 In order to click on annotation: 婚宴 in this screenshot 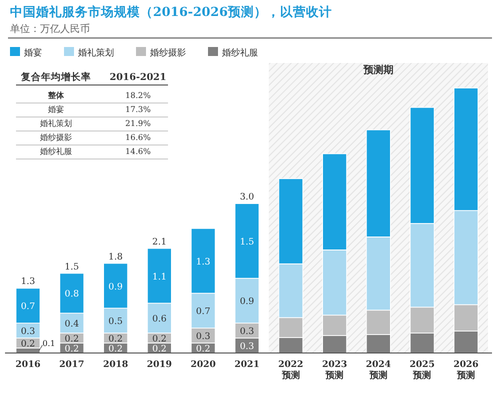, I will do `click(56, 109)`.